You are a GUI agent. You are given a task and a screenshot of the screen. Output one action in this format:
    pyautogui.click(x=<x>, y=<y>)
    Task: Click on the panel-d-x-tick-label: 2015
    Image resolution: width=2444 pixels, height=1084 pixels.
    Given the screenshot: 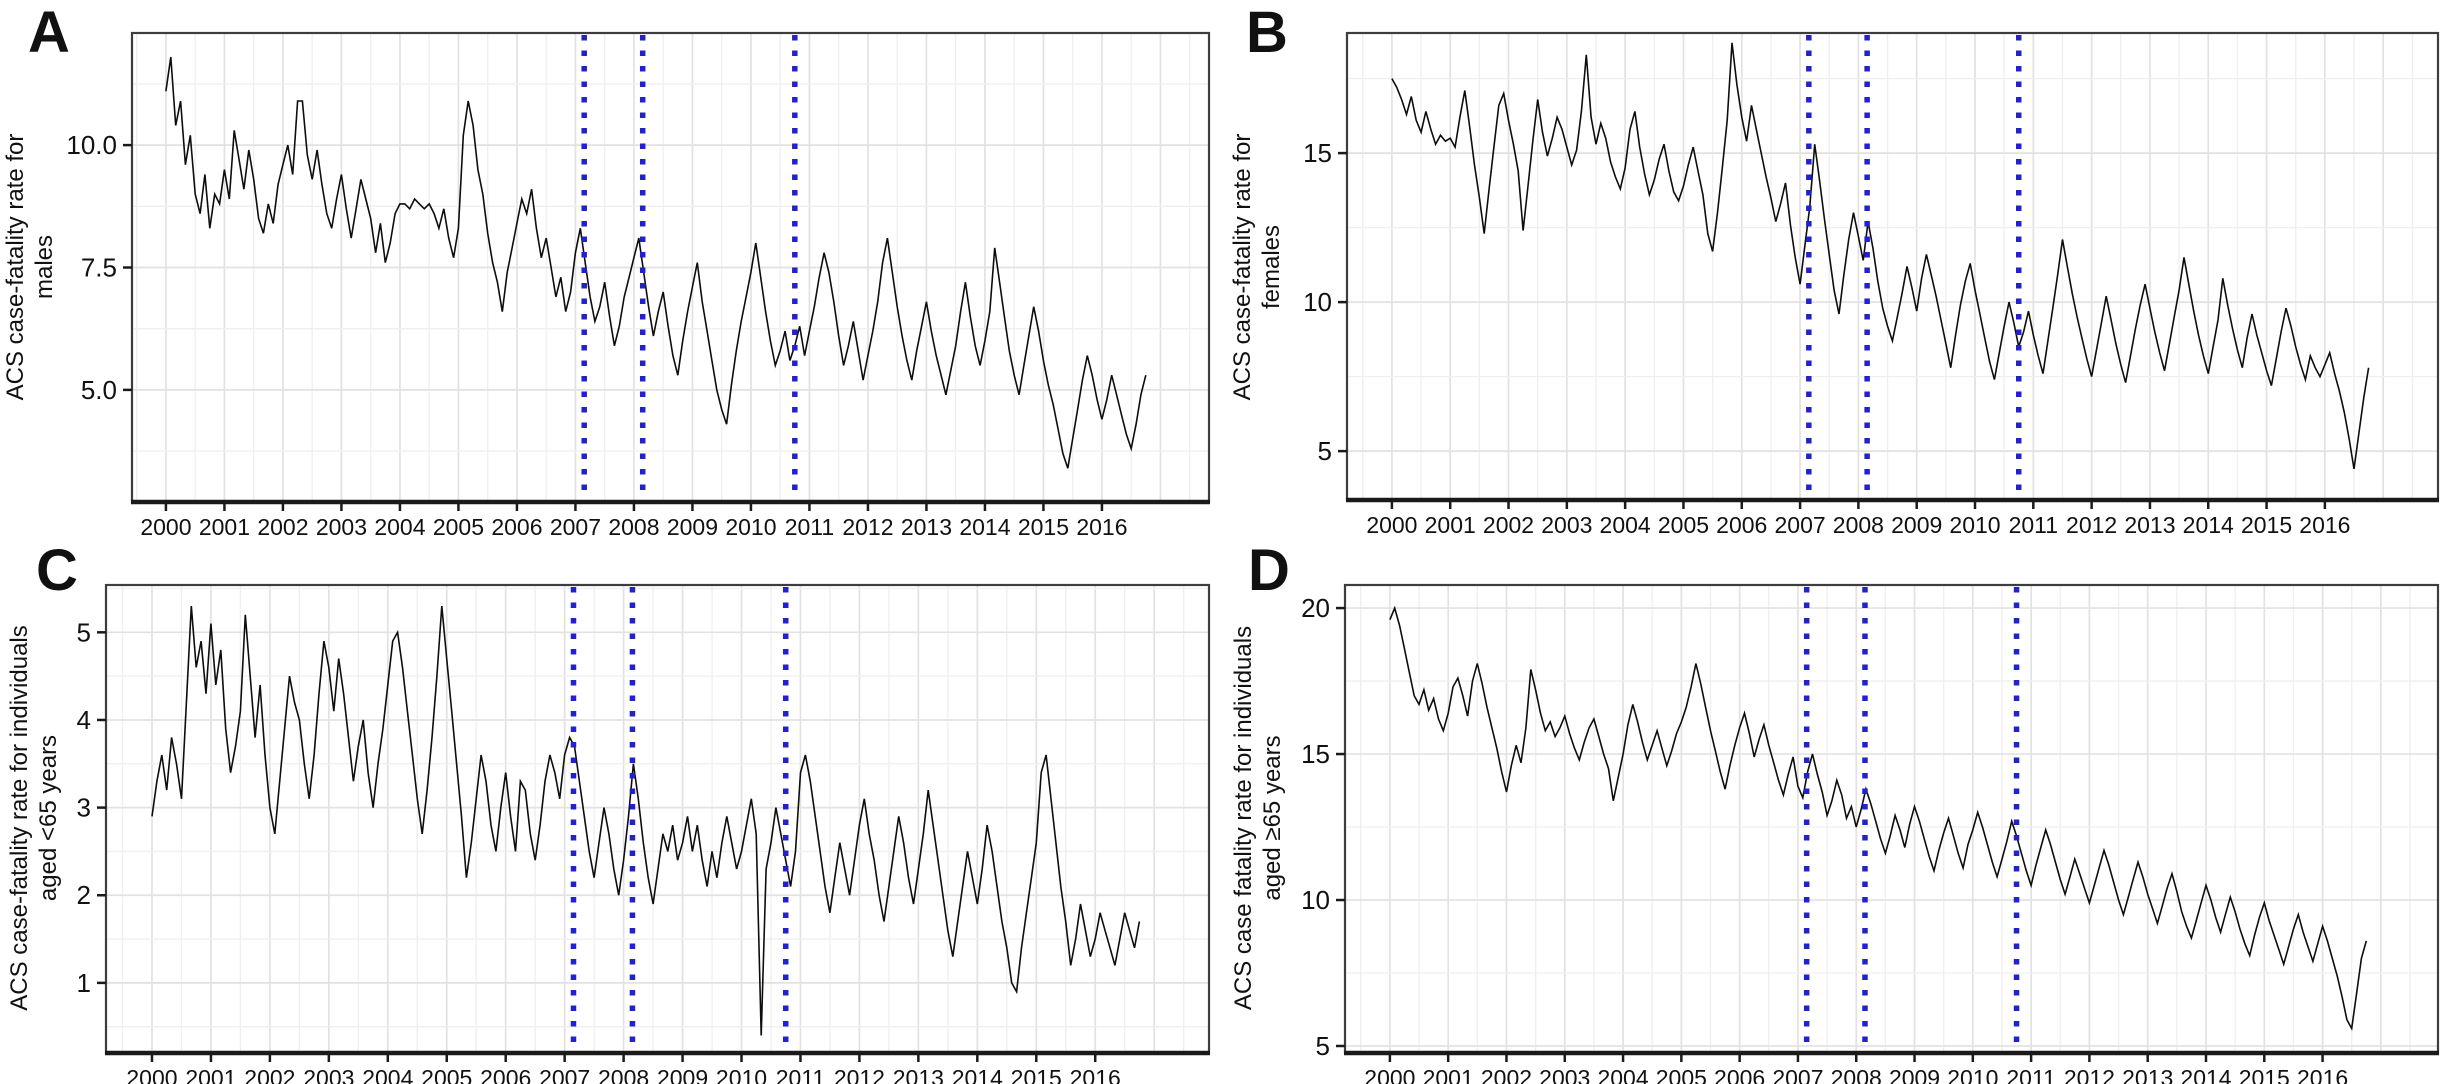 What is the action you would take?
    pyautogui.click(x=2264, y=1074)
    